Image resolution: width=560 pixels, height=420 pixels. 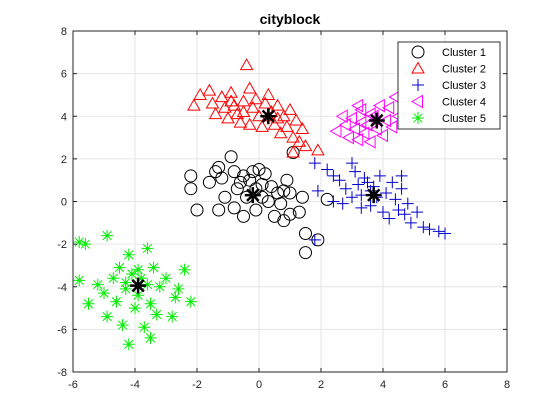 What do you see at coordinates (464, 119) in the screenshot?
I see `legend-label-cluster-5: Cluster 5` at bounding box center [464, 119].